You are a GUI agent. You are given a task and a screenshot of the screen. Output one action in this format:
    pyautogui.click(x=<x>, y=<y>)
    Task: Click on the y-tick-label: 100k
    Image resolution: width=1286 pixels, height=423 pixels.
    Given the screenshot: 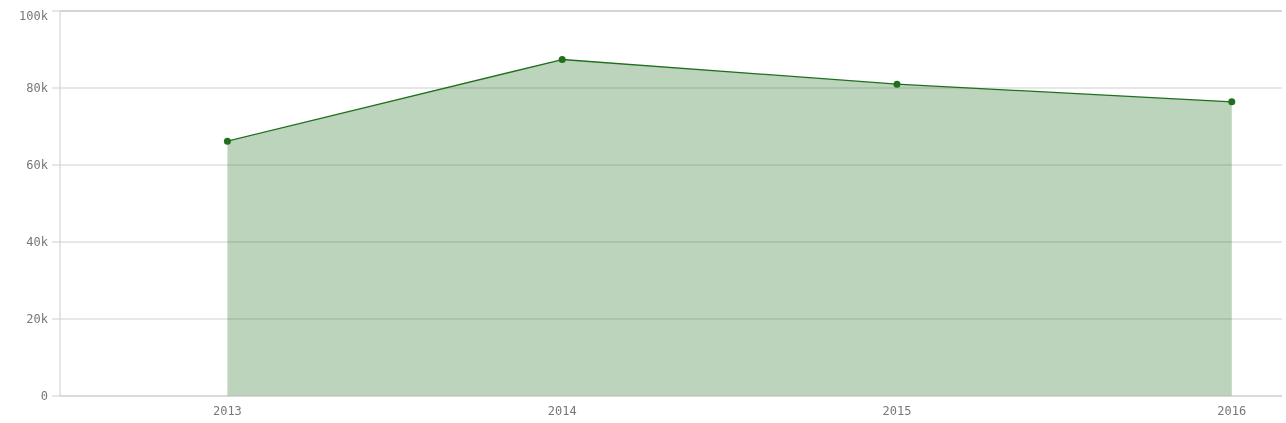 What is the action you would take?
    pyautogui.click(x=34, y=16)
    